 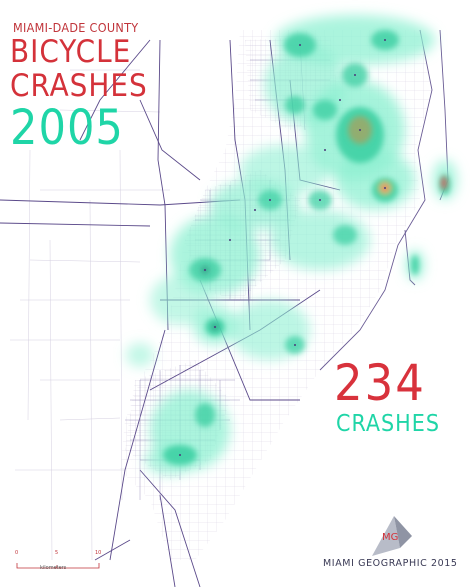 What do you see at coordinates (388, 424) in the screenshot?
I see `crash-count-label: CRASHES` at bounding box center [388, 424].